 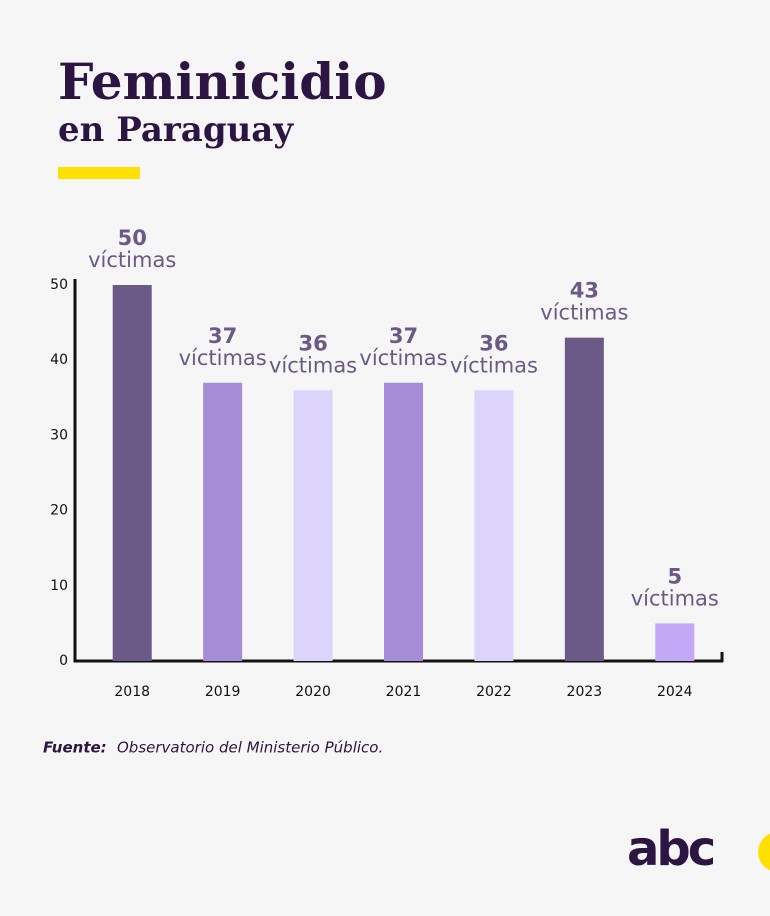 I want to click on y-tick-label: 0, so click(x=63, y=661).